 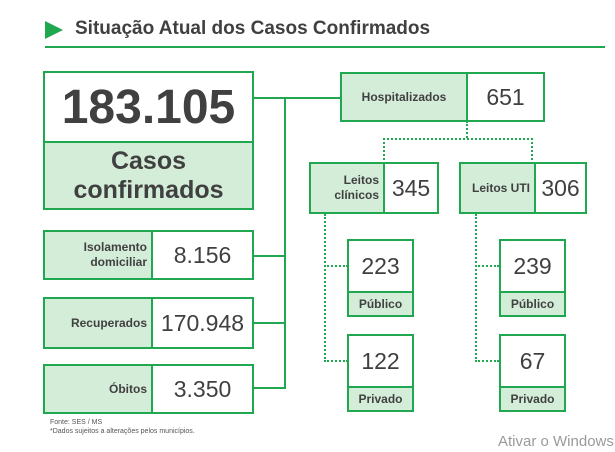 What do you see at coordinates (202, 322) in the screenshot?
I see `recuperados-value: 170.948` at bounding box center [202, 322].